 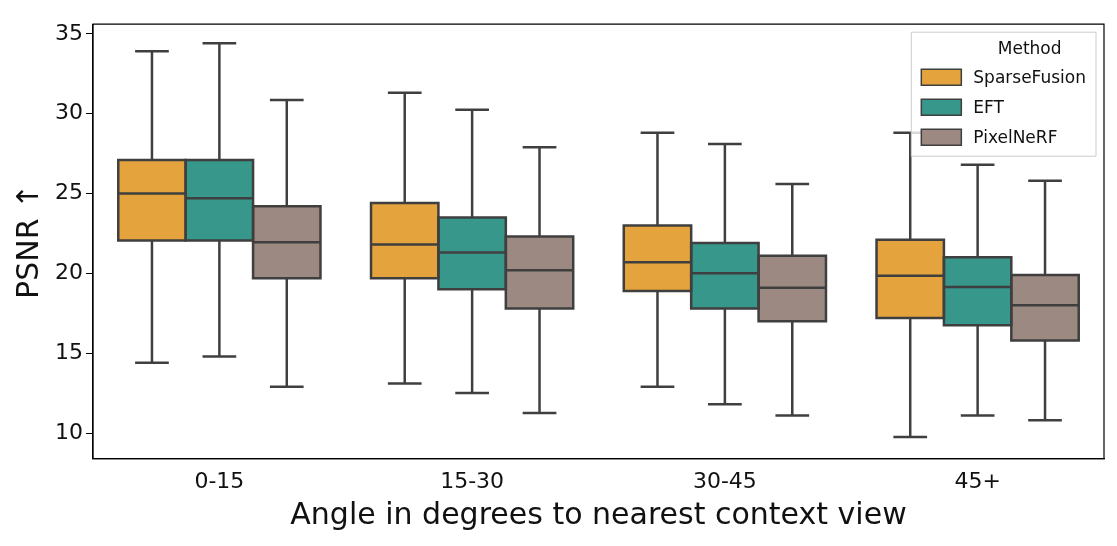 What do you see at coordinates (68, 32) in the screenshot?
I see `y-tick-label: 35` at bounding box center [68, 32].